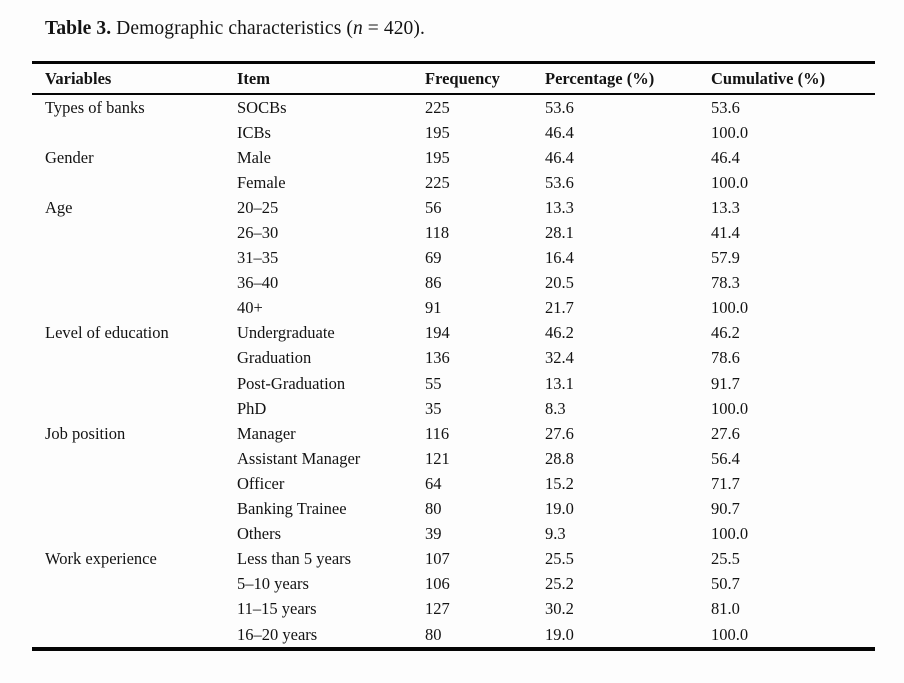 The image size is (904, 683). What do you see at coordinates (453, 383) in the screenshot?
I see `table-row: Post-Graduation 55 13.1 91.7` at bounding box center [453, 383].